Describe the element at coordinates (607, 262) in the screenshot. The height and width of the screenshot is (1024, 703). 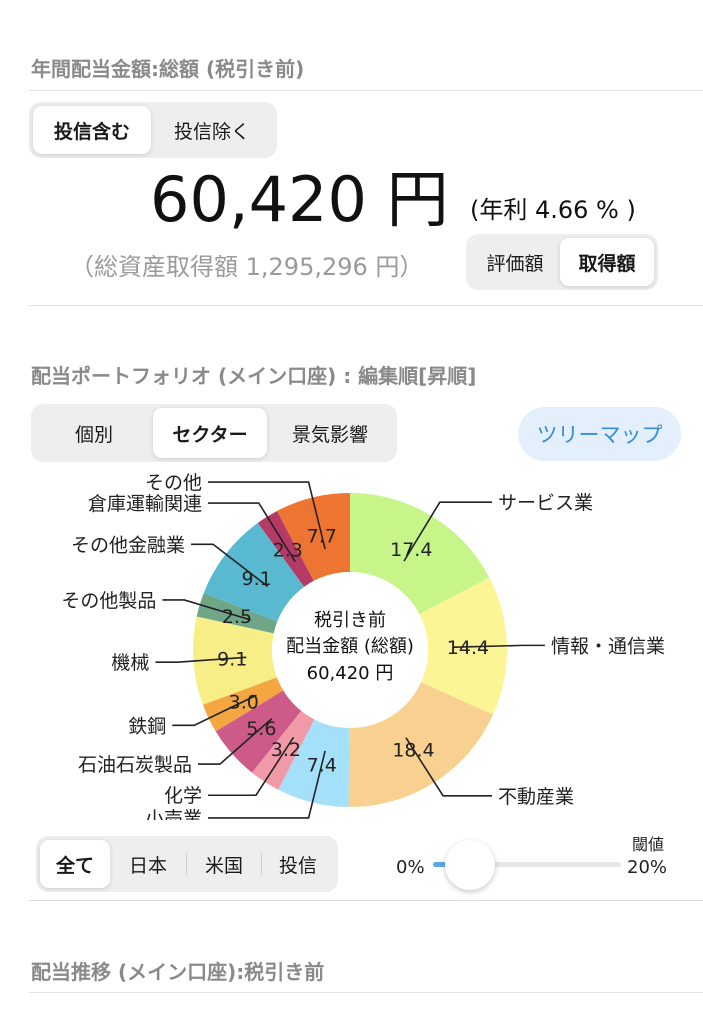
I see `acquisition-cost-option: 取得額` at that location.